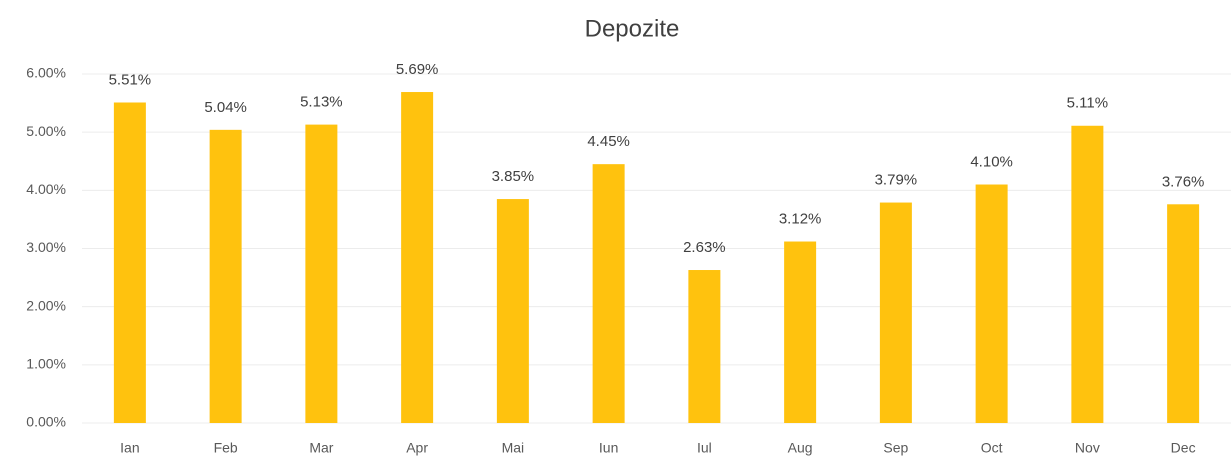 The width and height of the screenshot is (1231, 457). Describe the element at coordinates (321, 102) in the screenshot. I see `data-label: 5.13%` at that location.